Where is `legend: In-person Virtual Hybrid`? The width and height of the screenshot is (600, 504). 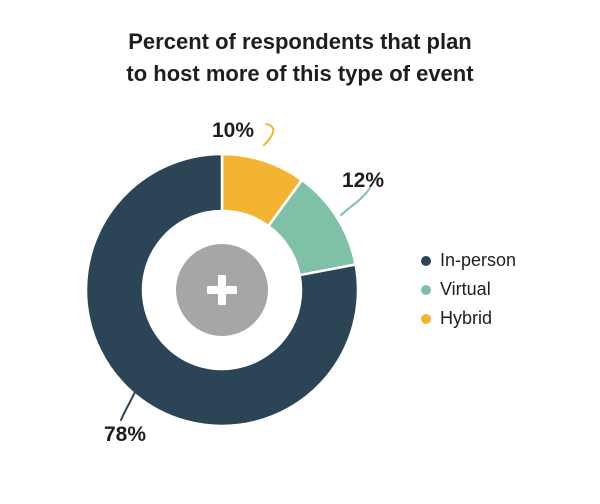 legend: In-person Virtual Hybrid is located at coordinates (468, 289).